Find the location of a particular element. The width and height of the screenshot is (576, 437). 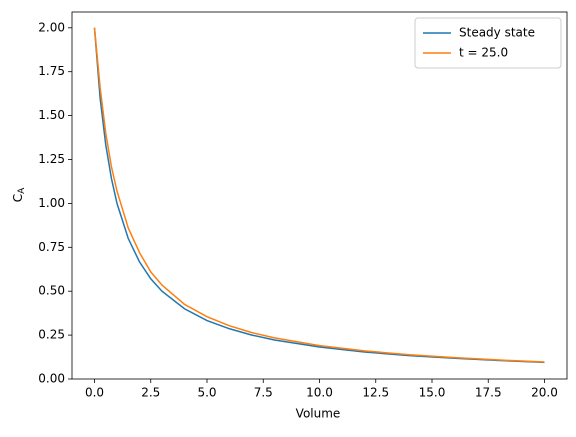

y-tick-label: 1.75 is located at coordinates (51, 71).